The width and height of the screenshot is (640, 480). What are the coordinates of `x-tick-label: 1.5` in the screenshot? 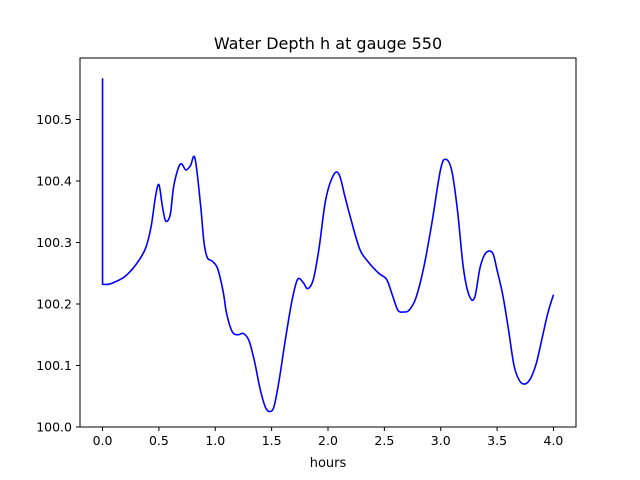 It's located at (272, 440).